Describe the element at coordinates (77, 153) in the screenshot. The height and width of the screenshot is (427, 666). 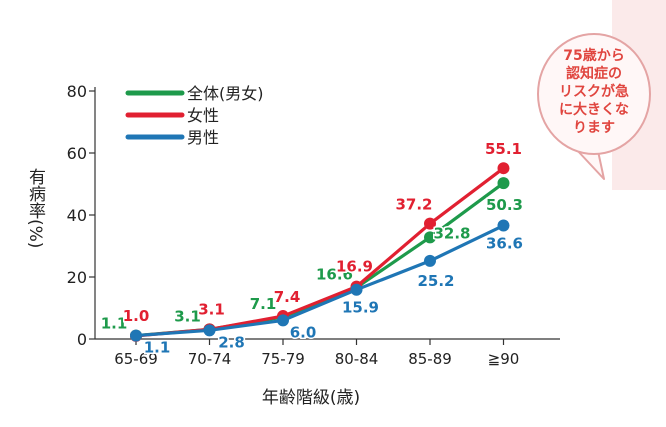
I see `y-tick-label: 60` at that location.